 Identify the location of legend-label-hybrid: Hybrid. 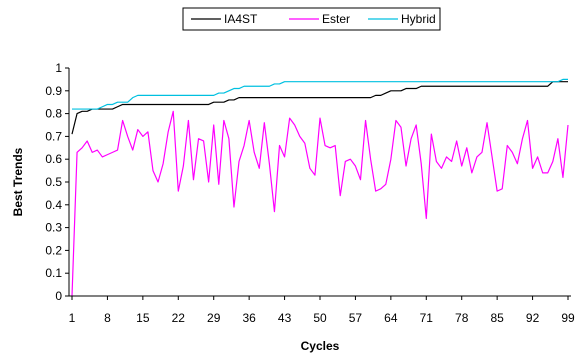
(418, 19).